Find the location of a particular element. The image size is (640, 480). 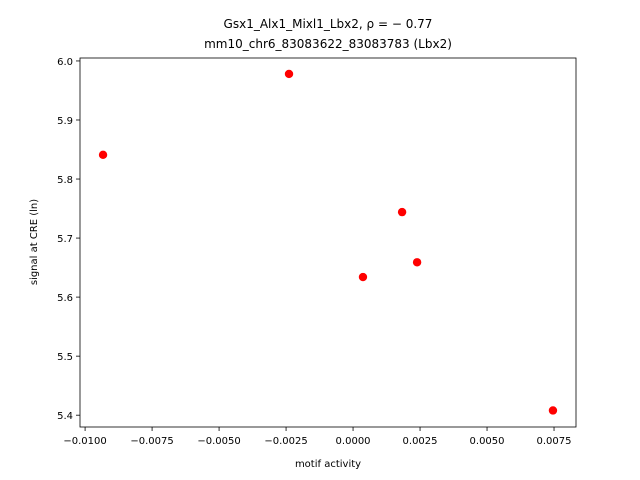

chart-title-line2: mm10_chr6_83083622_83083783 (Lbx2) is located at coordinates (328, 44).